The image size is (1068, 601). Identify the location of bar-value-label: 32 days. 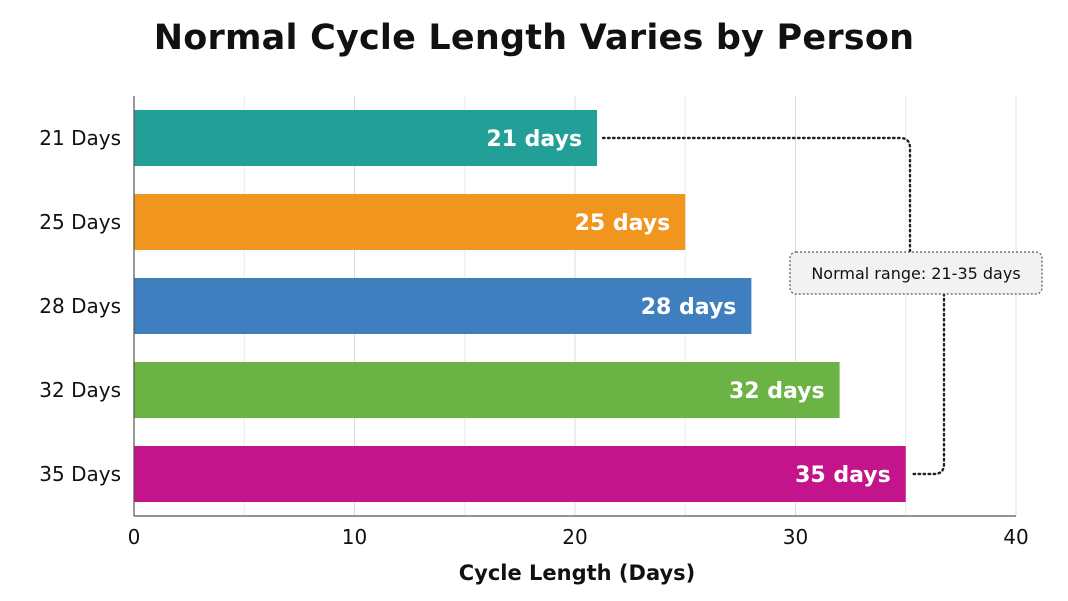
(777, 391).